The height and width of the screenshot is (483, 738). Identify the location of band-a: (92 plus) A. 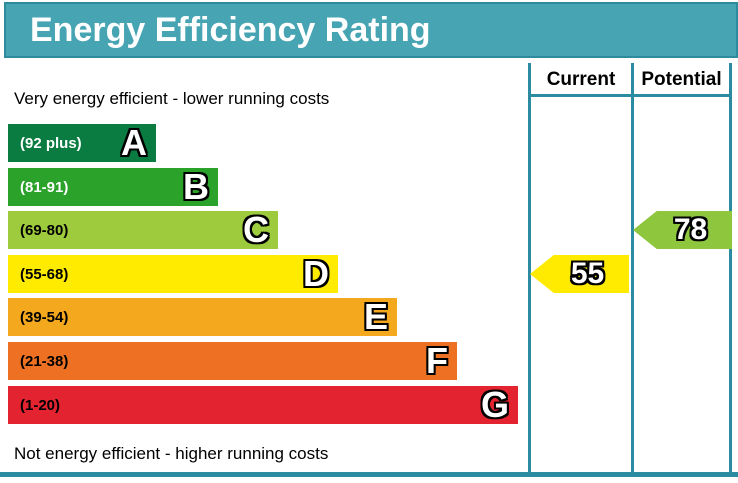
(82, 143).